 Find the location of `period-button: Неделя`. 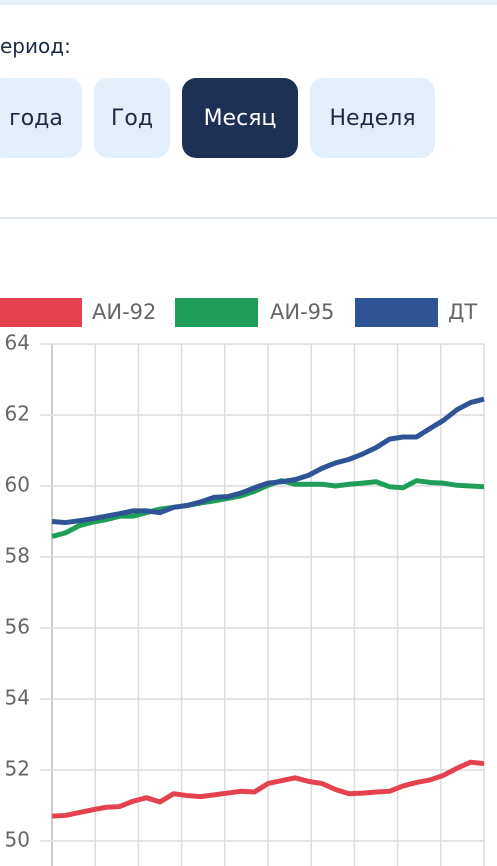

period-button: Неделя is located at coordinates (372, 118).